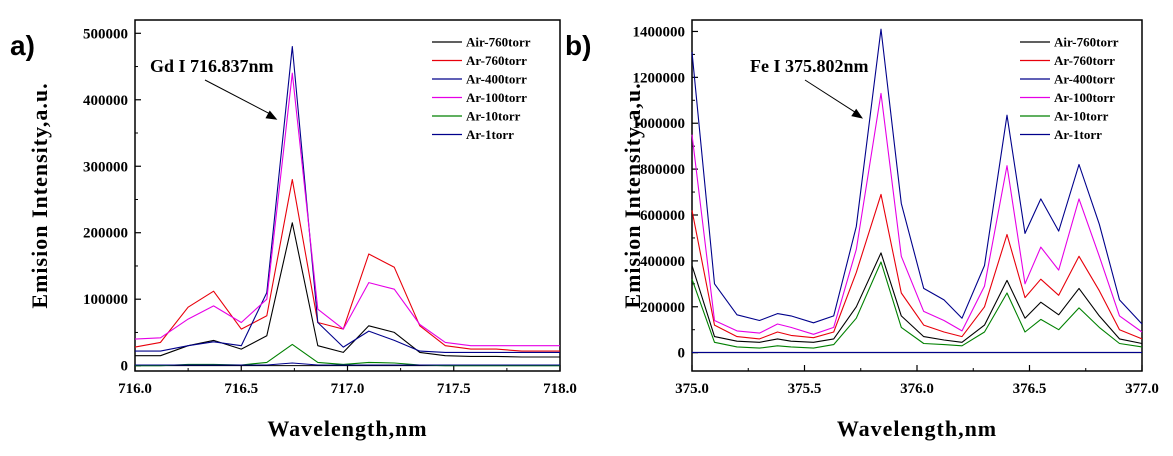  What do you see at coordinates (454, 389) in the screenshot?
I see `x-tick-label: 717.5` at bounding box center [454, 389].